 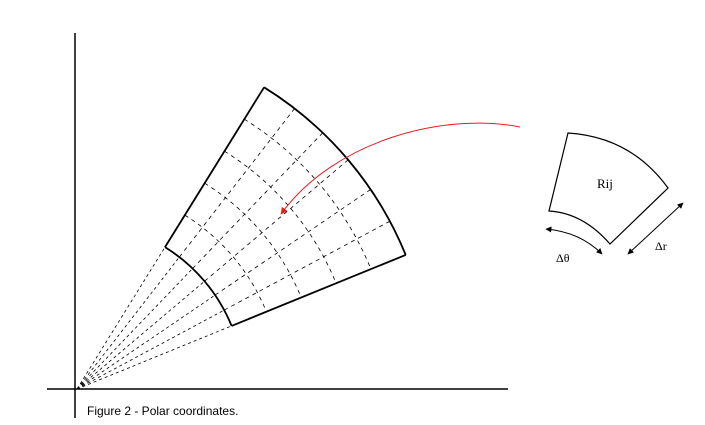 I want to click on inner-arc, so click(x=198, y=286).